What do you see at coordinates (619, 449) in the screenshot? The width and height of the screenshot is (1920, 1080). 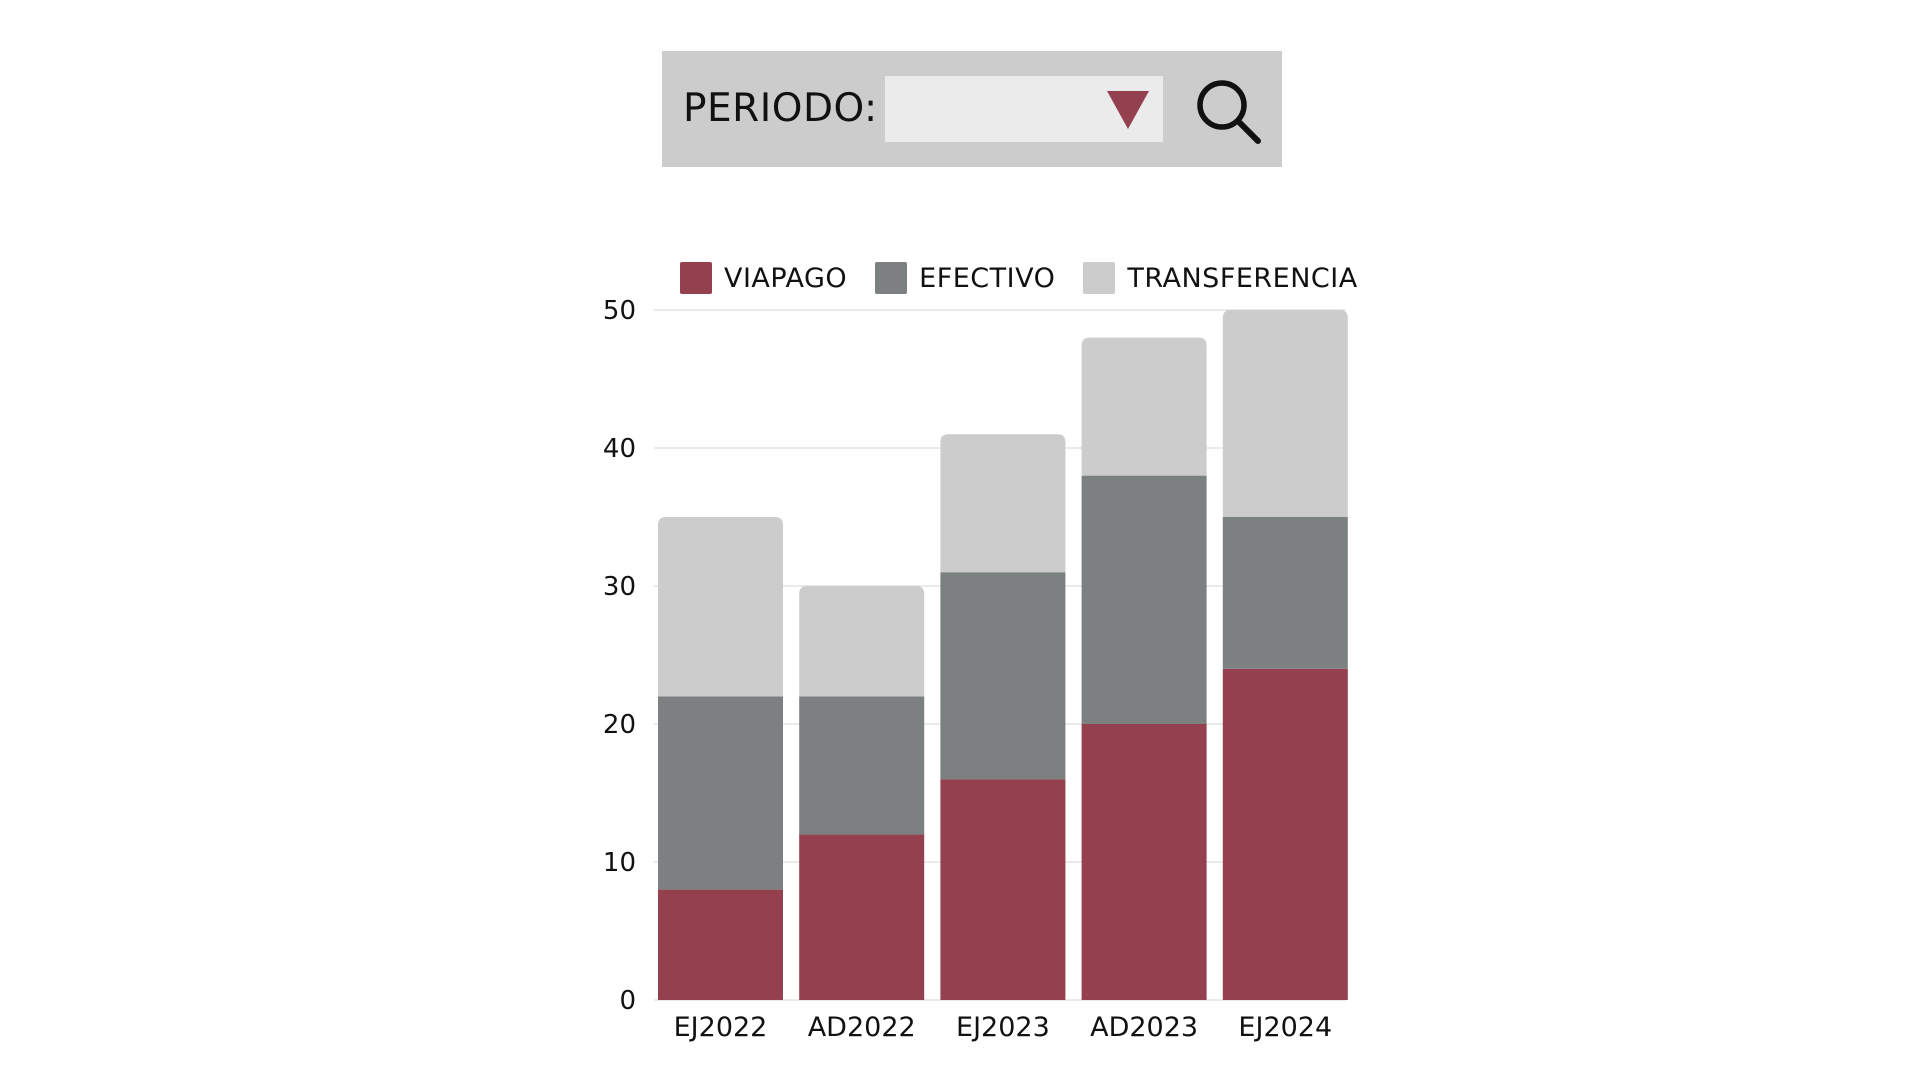 I see `y-tick-label: 40` at bounding box center [619, 449].